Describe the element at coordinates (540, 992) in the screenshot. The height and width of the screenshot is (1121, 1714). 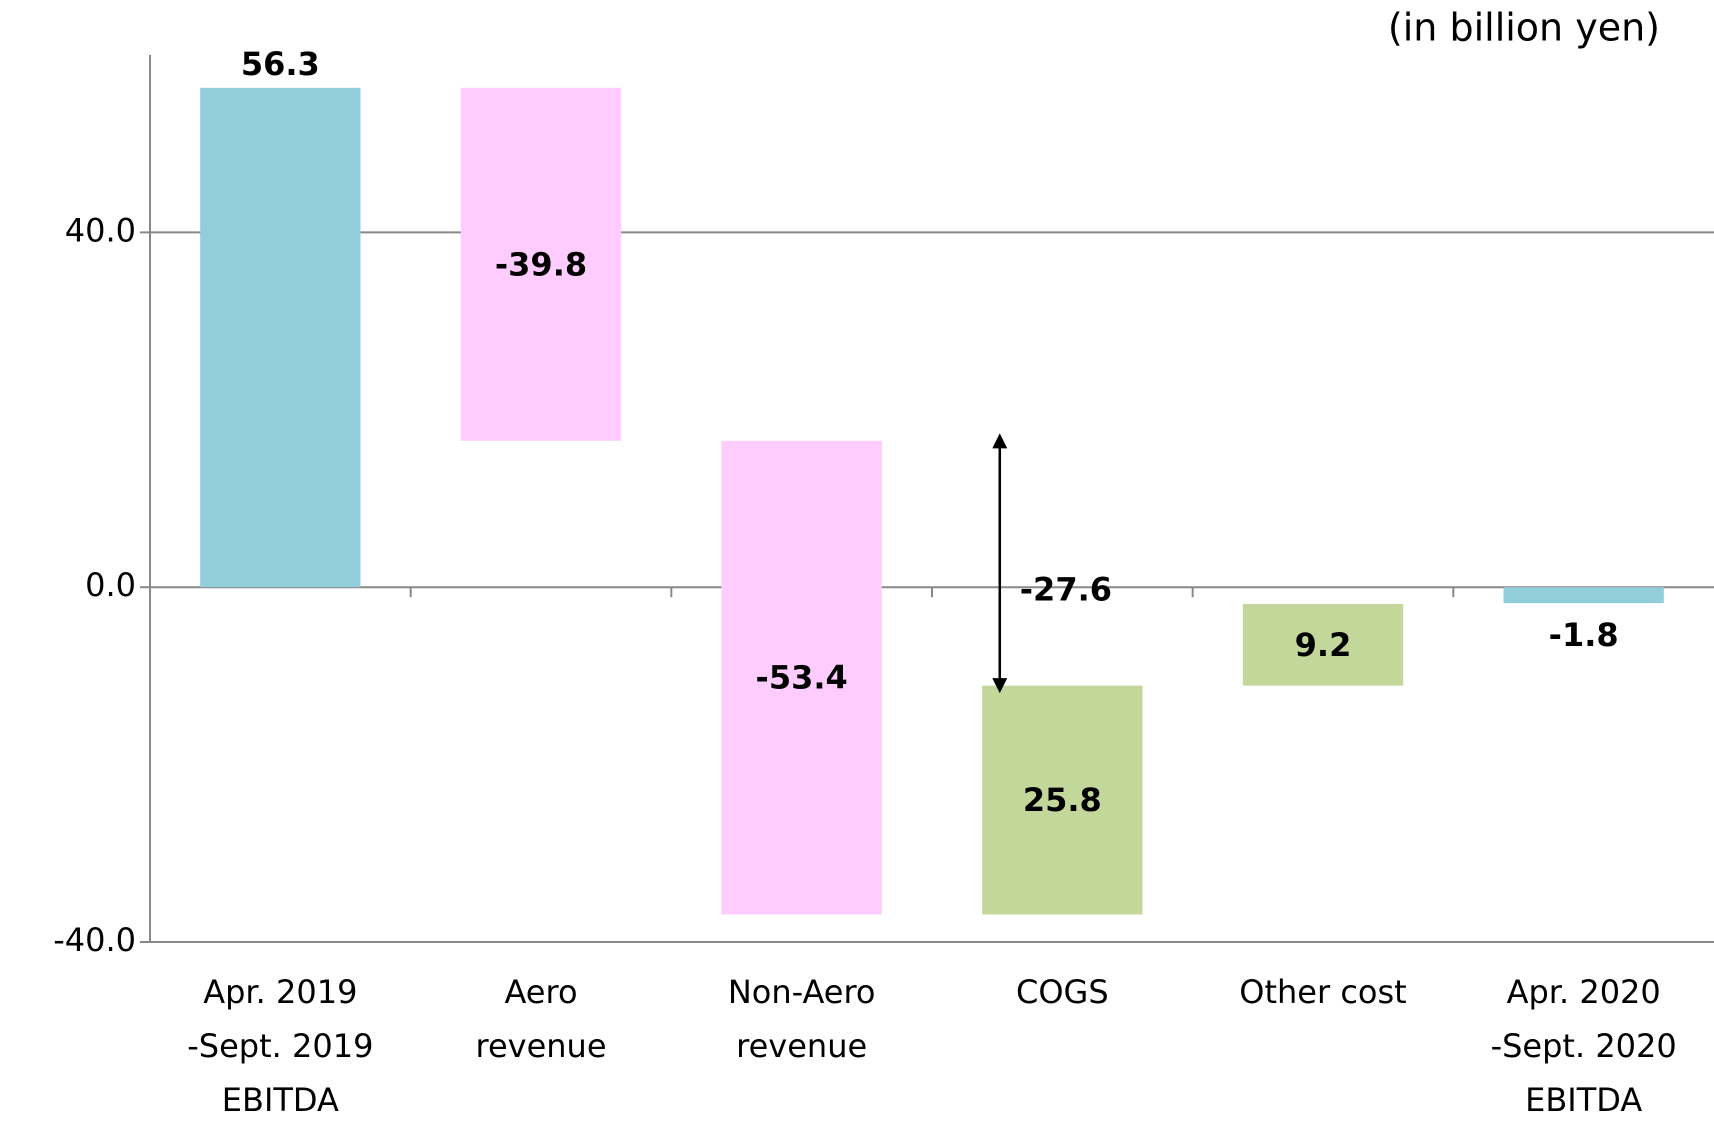
I see `x-tick-label: Aero` at that location.